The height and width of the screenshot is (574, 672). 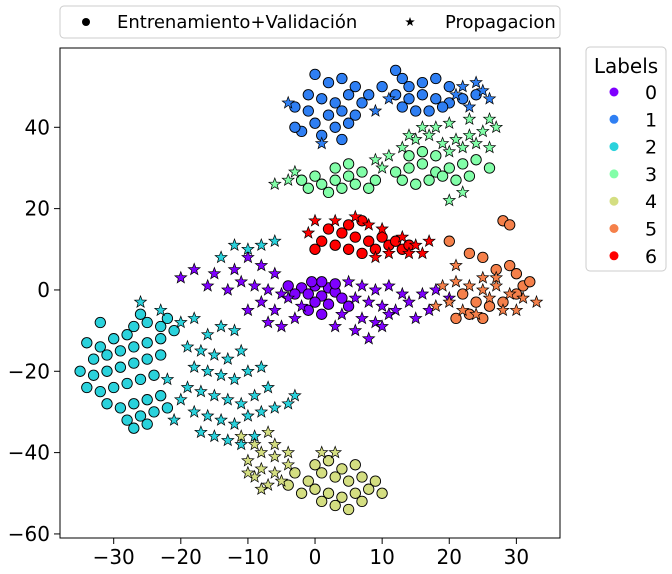 What do you see at coordinates (29, 371) in the screenshot?
I see `y-tick-label: −20` at bounding box center [29, 371].